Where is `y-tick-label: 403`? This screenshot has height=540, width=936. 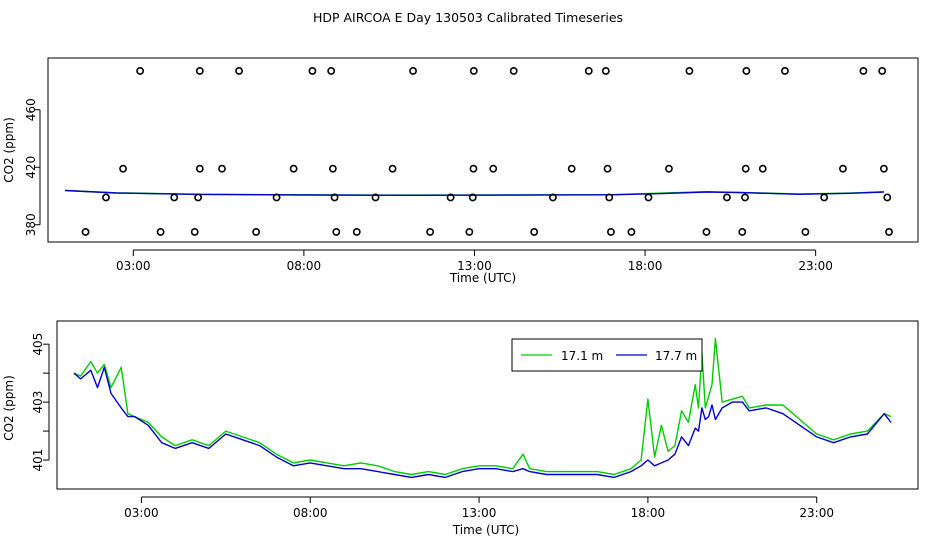 y-tick-label: 403 is located at coordinates (38, 402).